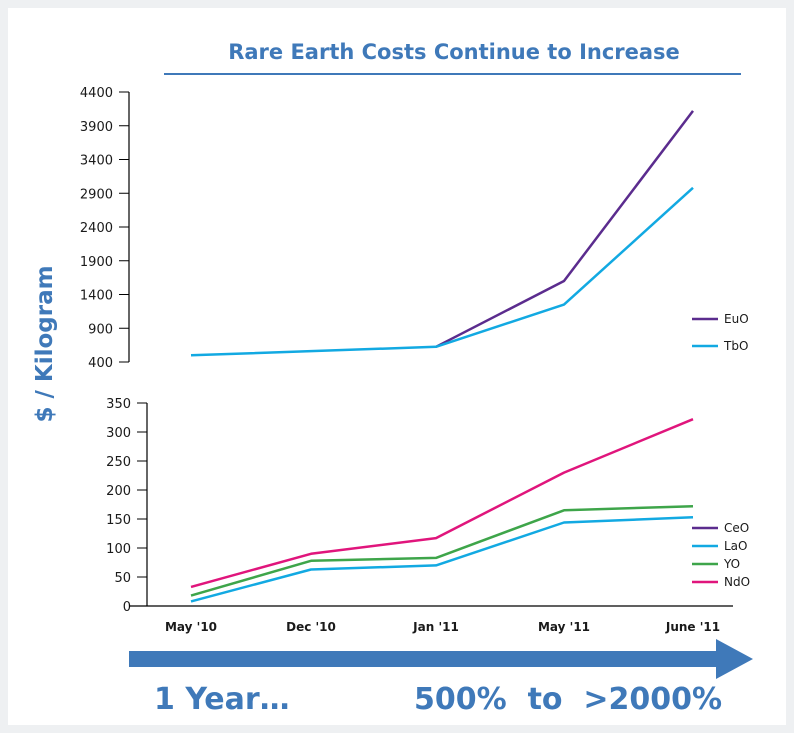 The width and height of the screenshot is (794, 733). I want to click on legend-item-yo: YO, so click(716, 564).